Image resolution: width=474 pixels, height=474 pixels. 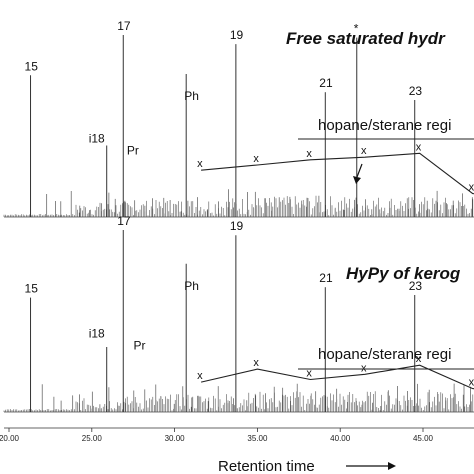 I want to click on panel-title: Free saturated hydr, so click(x=366, y=38).